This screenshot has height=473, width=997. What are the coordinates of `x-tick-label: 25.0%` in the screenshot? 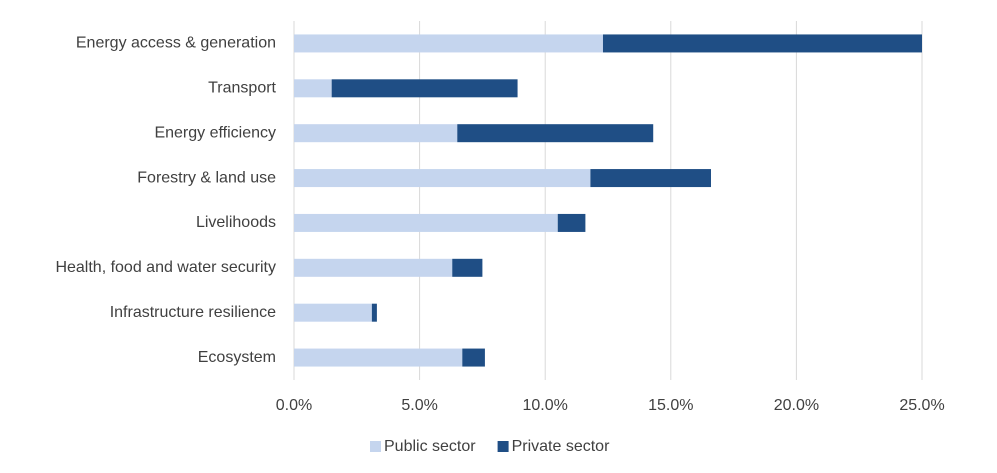 It's located at (921, 405).